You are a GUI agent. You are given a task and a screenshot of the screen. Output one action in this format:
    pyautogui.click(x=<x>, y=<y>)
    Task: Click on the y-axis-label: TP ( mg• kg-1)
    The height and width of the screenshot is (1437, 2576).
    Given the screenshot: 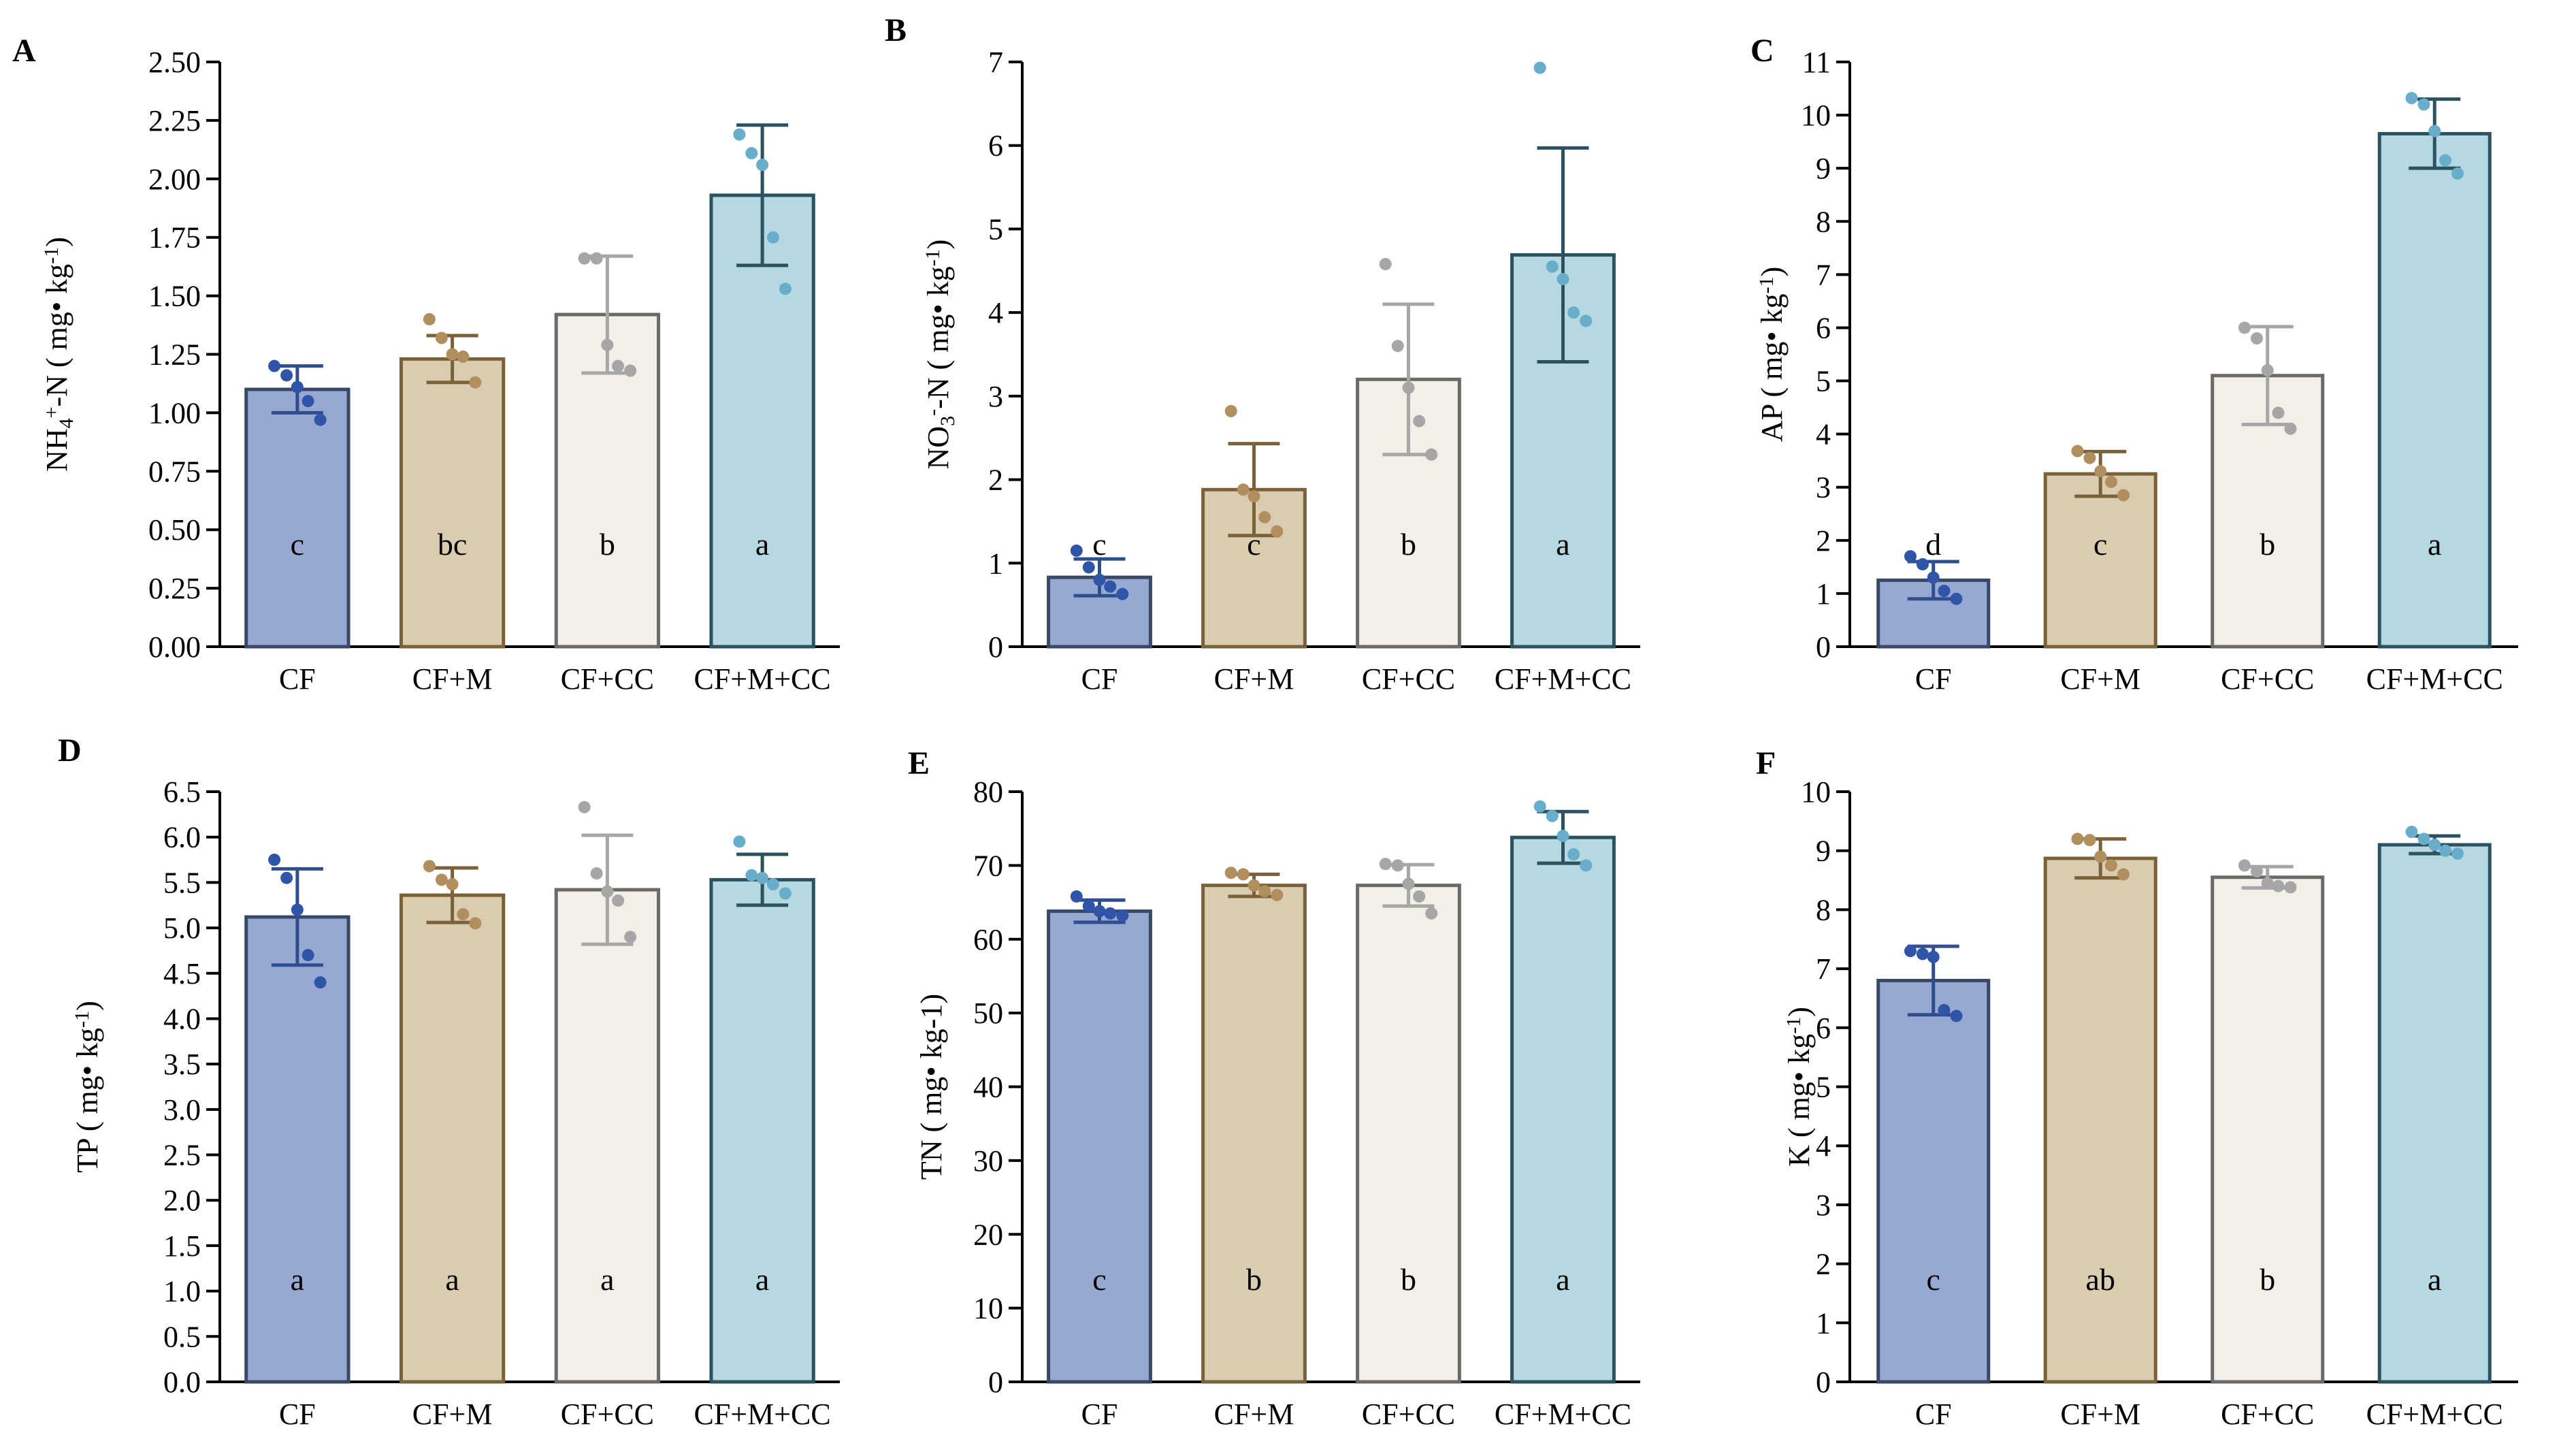 What is the action you would take?
    pyautogui.click(x=88, y=1087)
    